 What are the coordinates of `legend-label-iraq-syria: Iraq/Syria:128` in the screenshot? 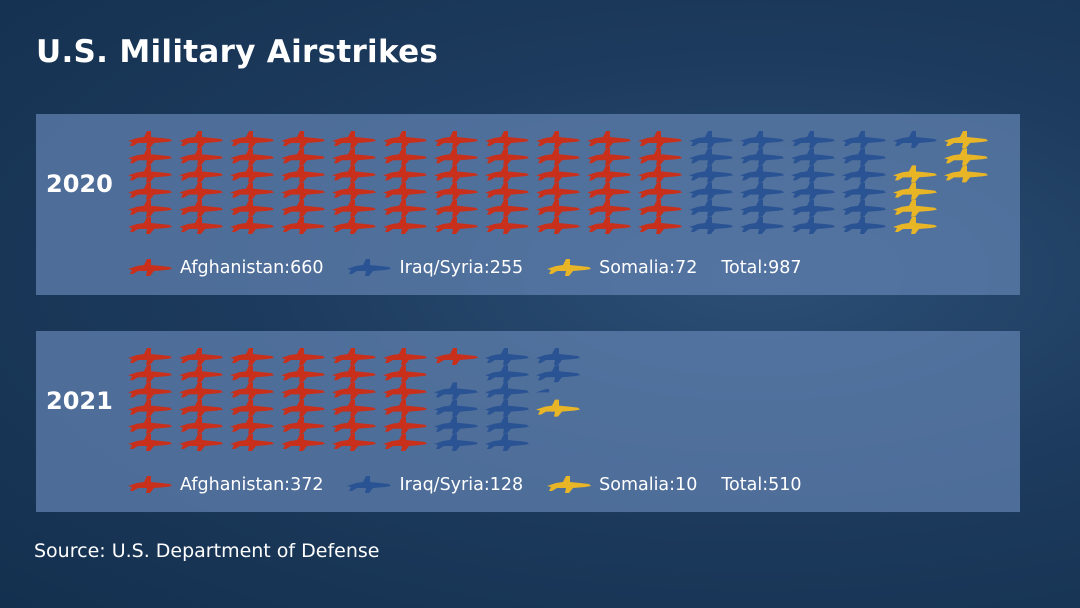 It's located at (461, 485).